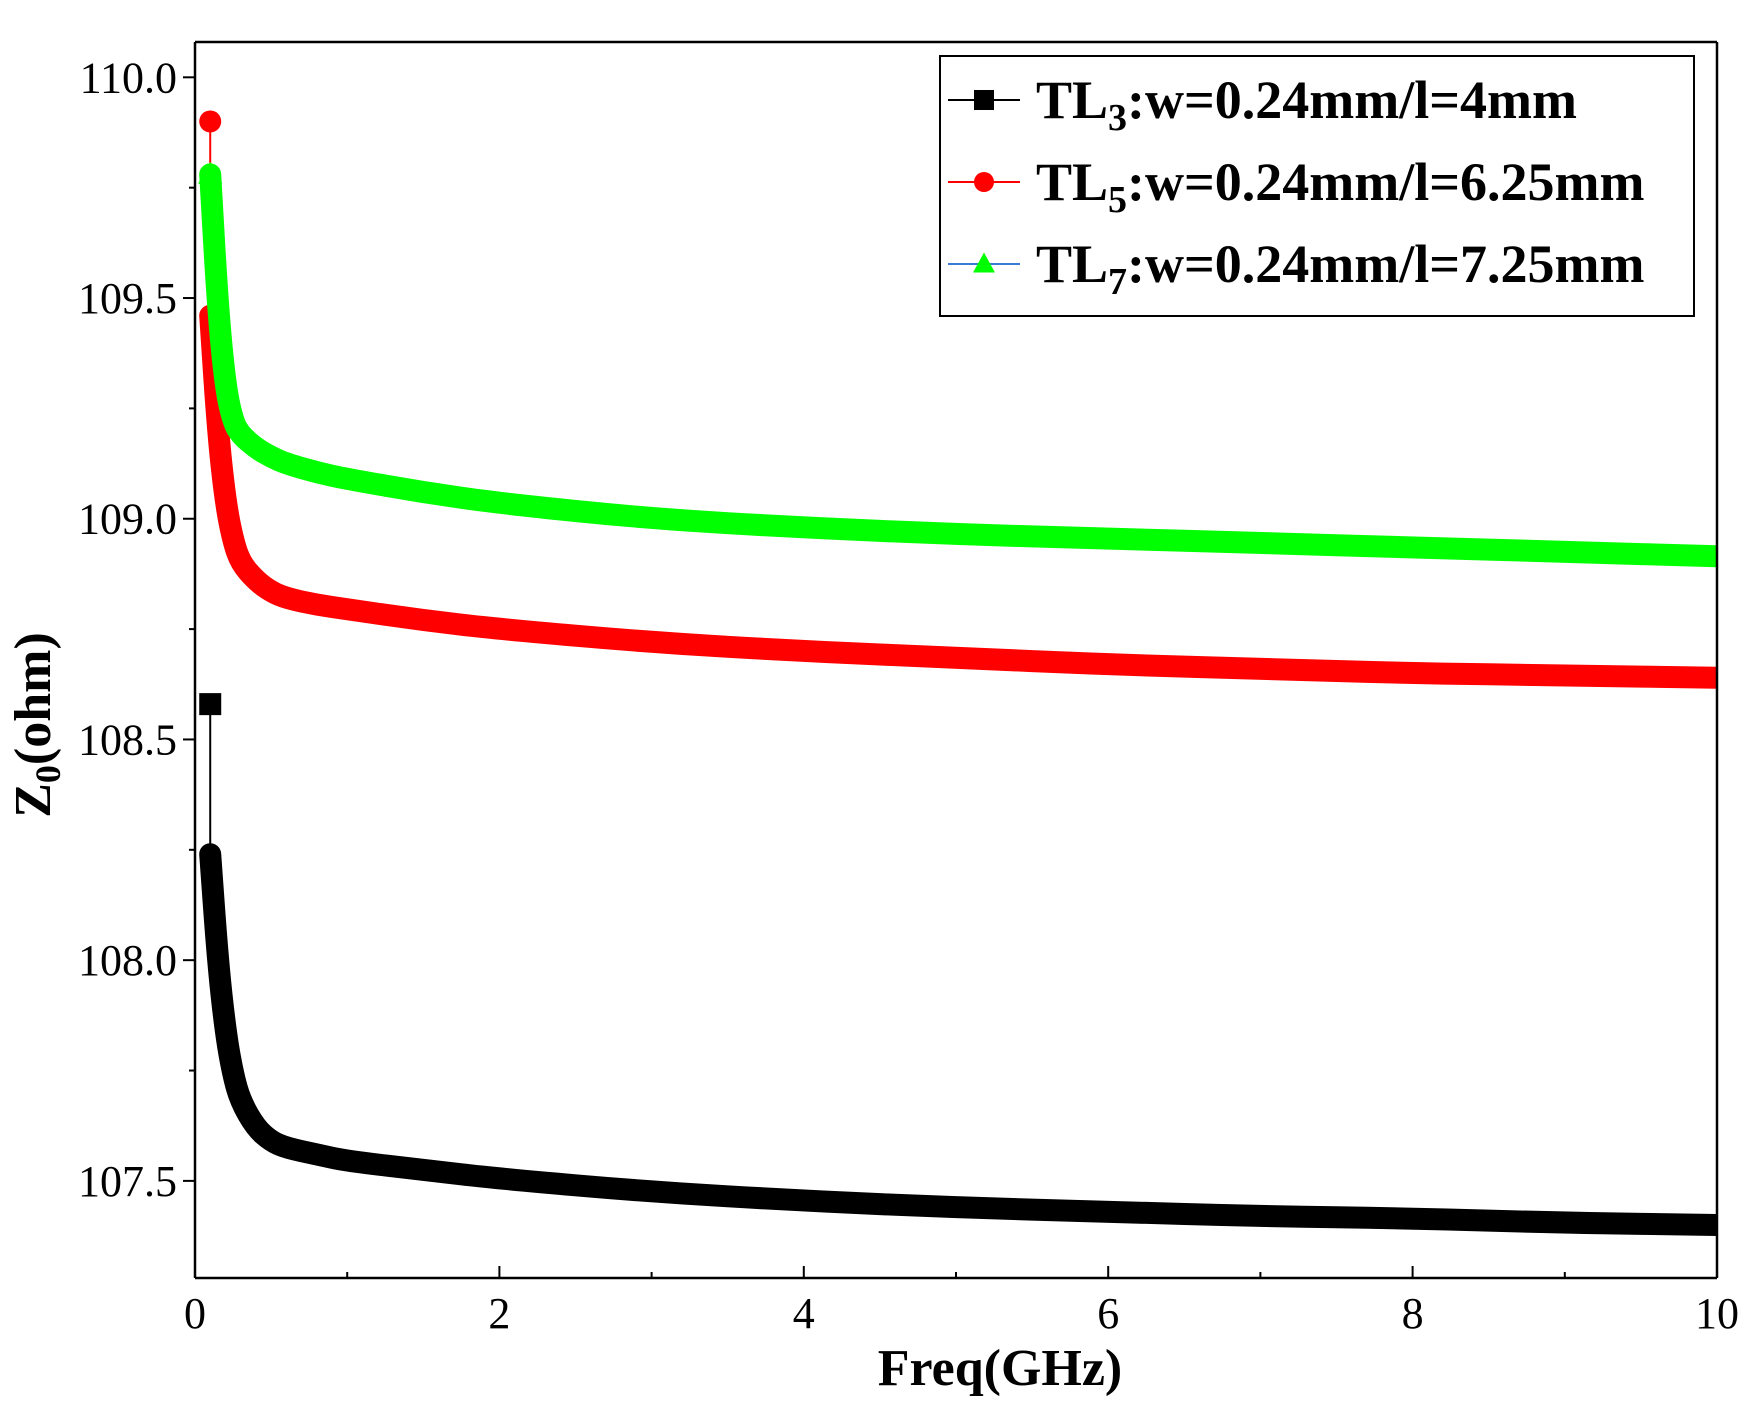 The image size is (1756, 1415). Describe the element at coordinates (1385, 264) in the screenshot. I see `legend-label-rest: :w=0.24mm/l=7.25mm` at that location.